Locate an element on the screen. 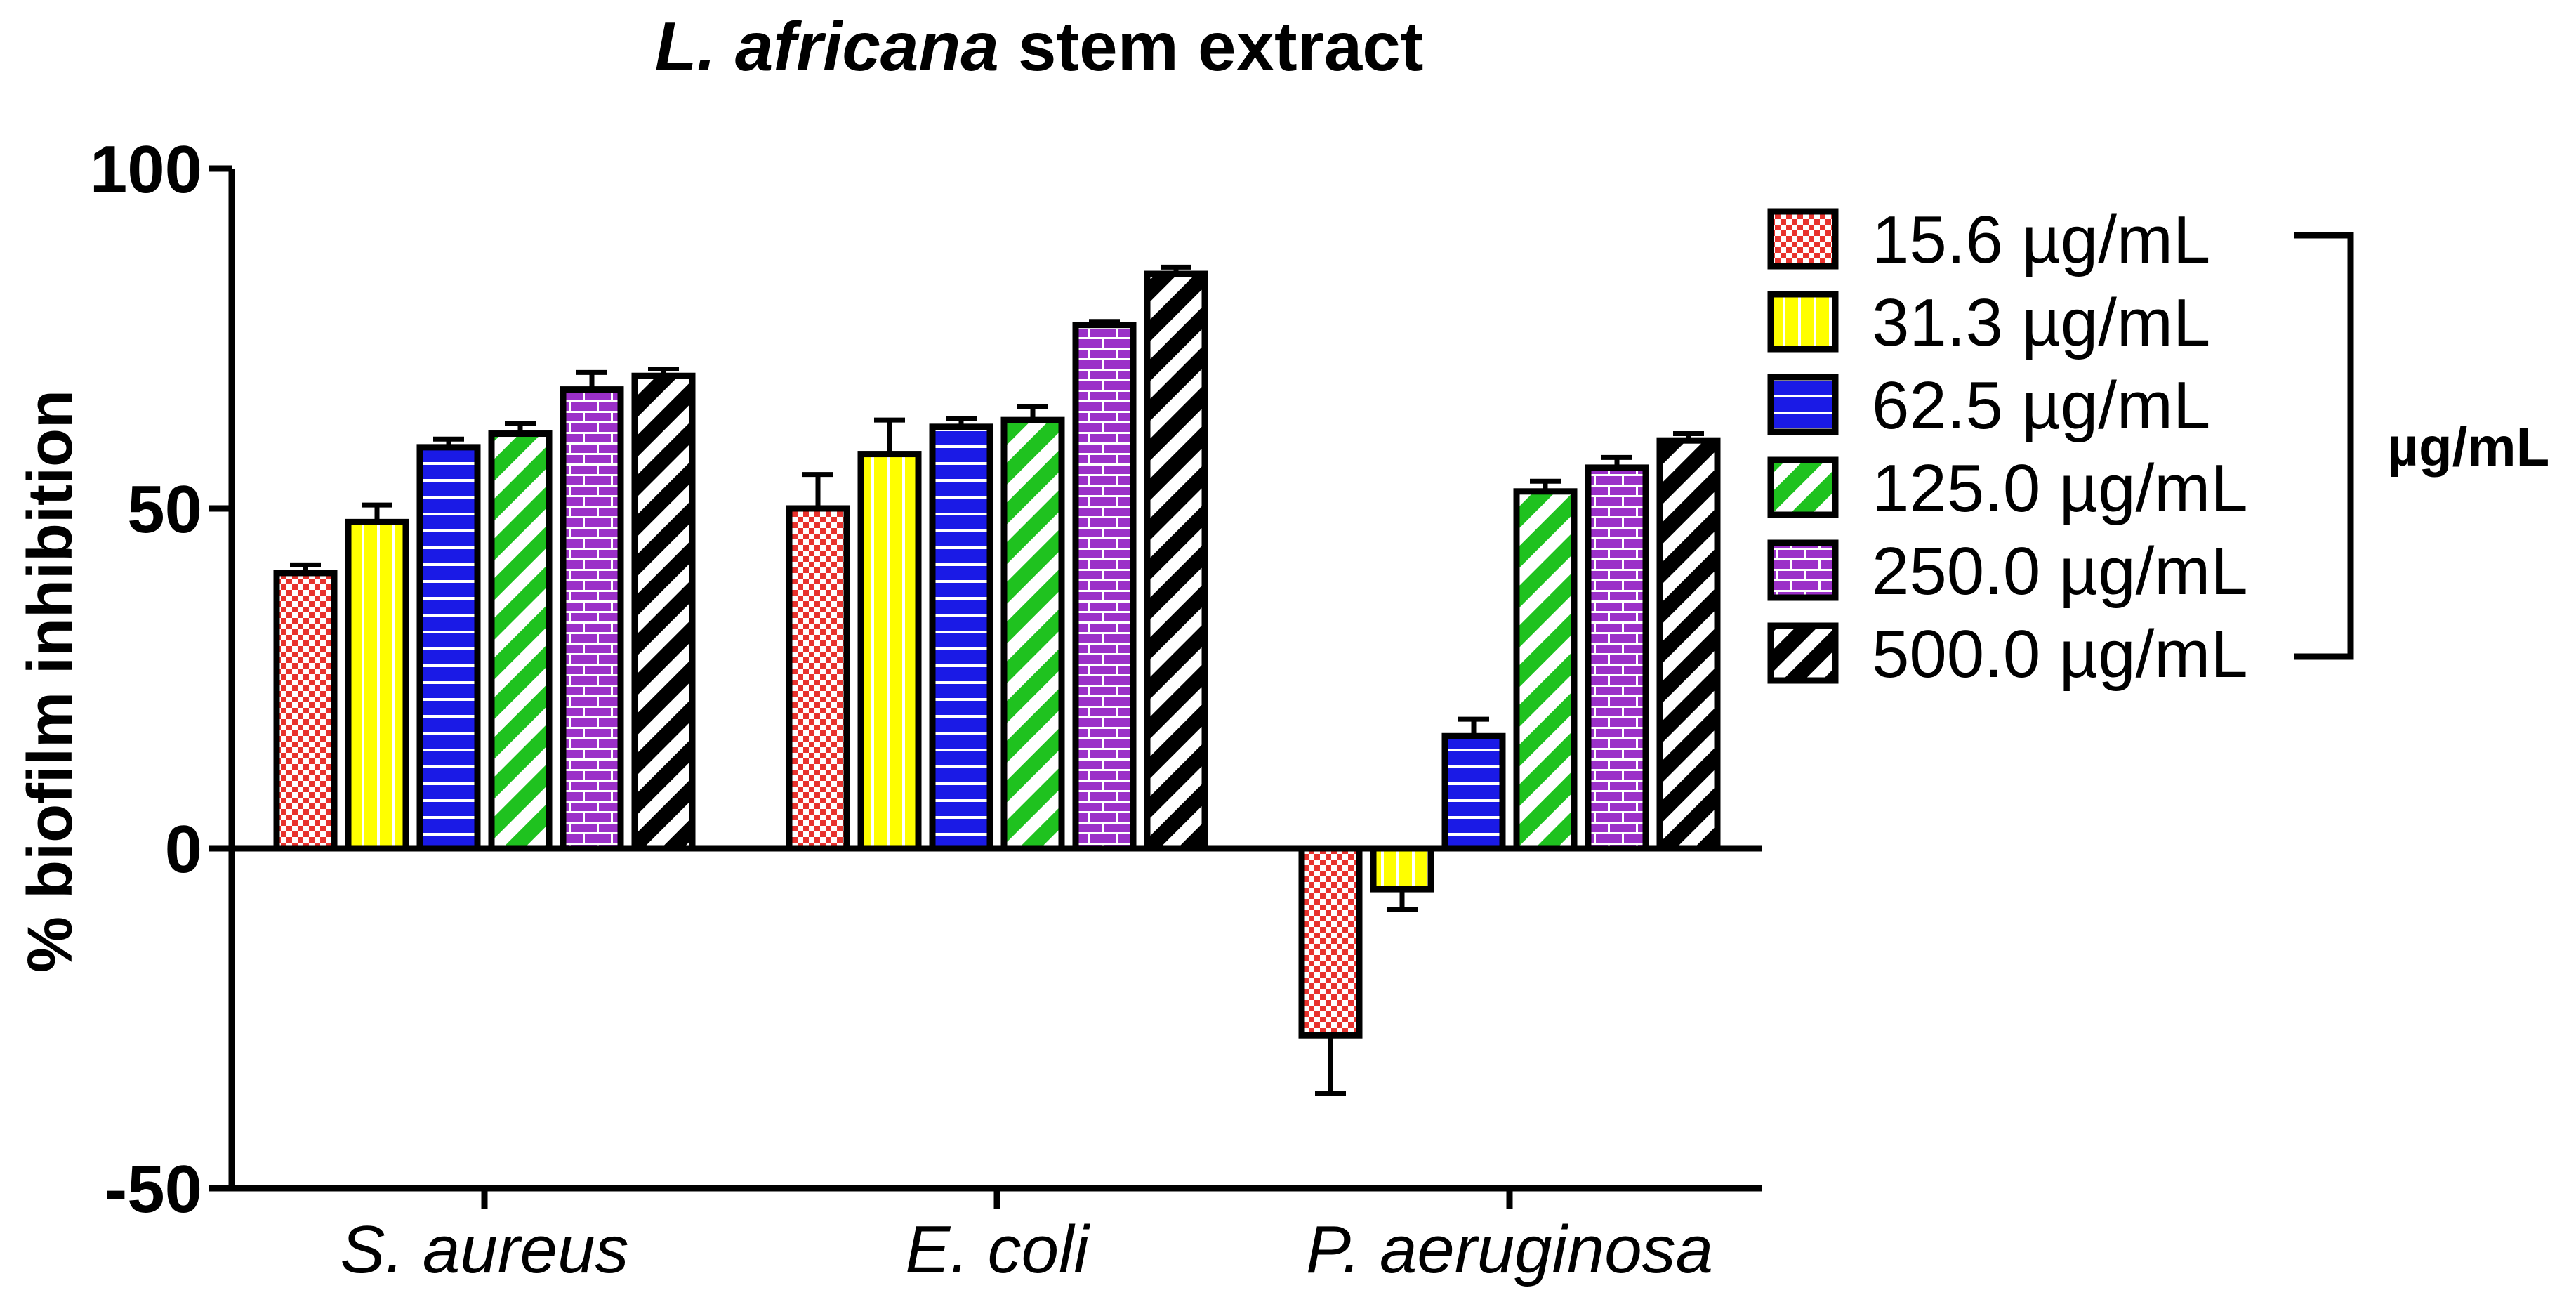  y-tick-label: 50 is located at coordinates (164, 509).